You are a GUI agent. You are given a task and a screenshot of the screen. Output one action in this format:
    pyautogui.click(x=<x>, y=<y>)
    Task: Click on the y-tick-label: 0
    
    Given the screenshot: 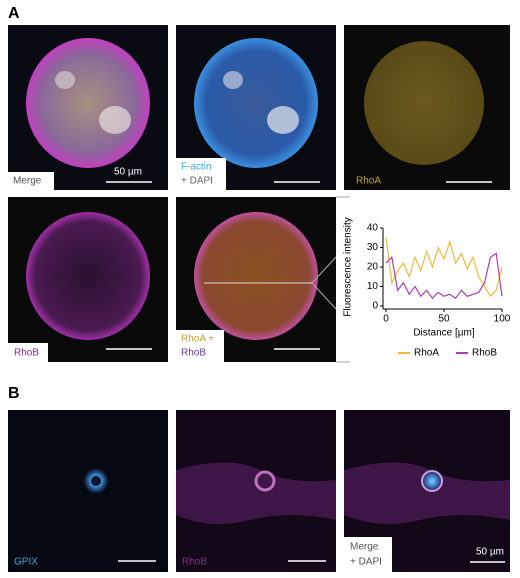 What is the action you would take?
    pyautogui.click(x=375, y=306)
    